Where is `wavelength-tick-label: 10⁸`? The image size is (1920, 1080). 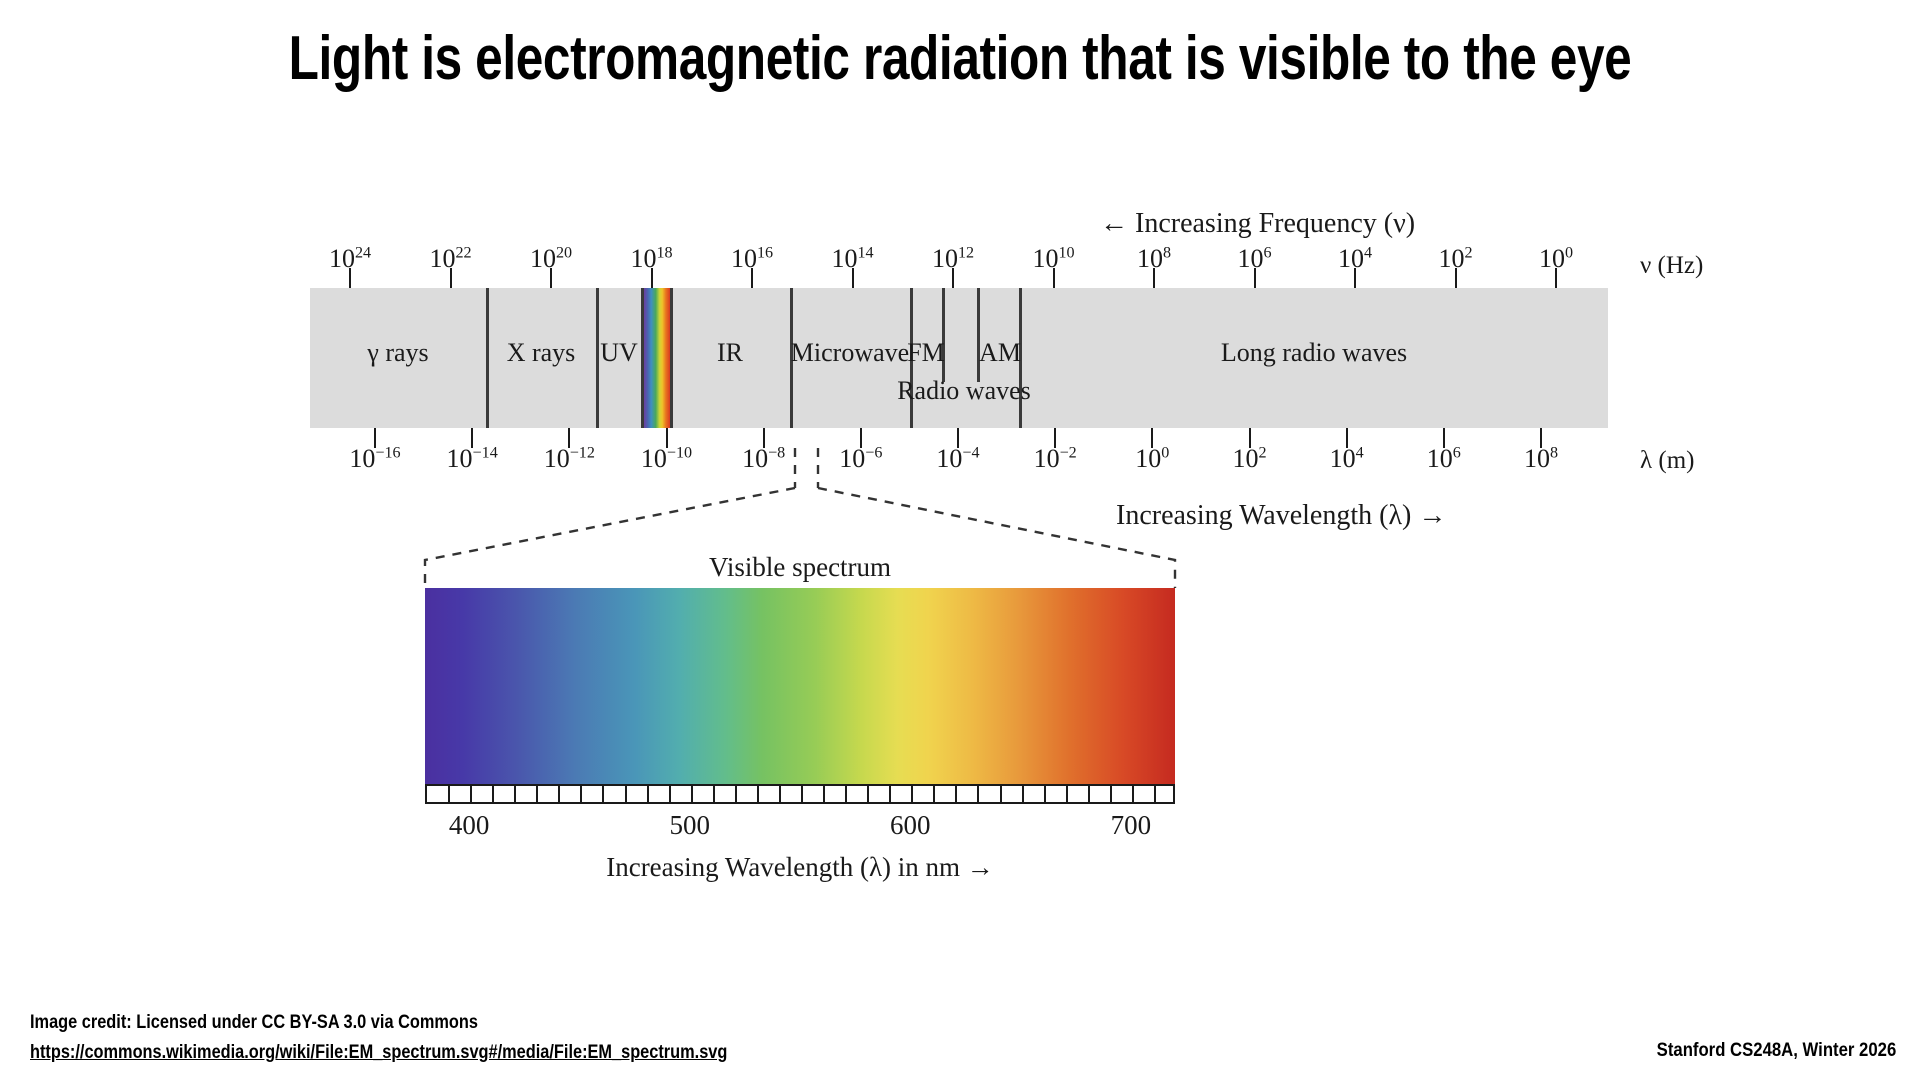 wavelength-tick-label: 10⁸ is located at coordinates (1541, 458).